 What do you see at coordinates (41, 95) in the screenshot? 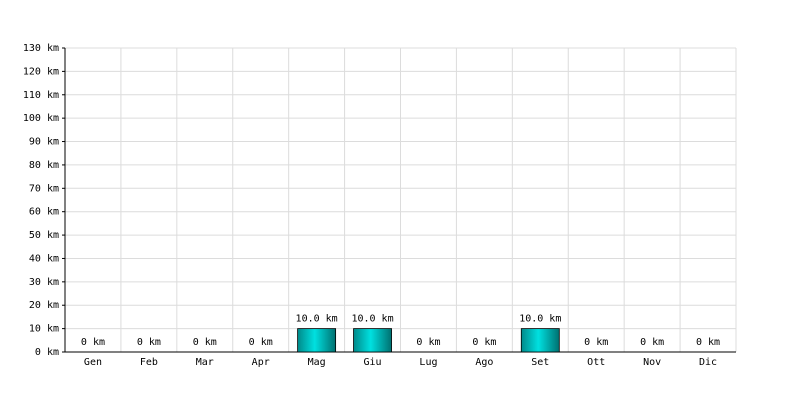
I see `y-tick-label: 110 km` at bounding box center [41, 95].